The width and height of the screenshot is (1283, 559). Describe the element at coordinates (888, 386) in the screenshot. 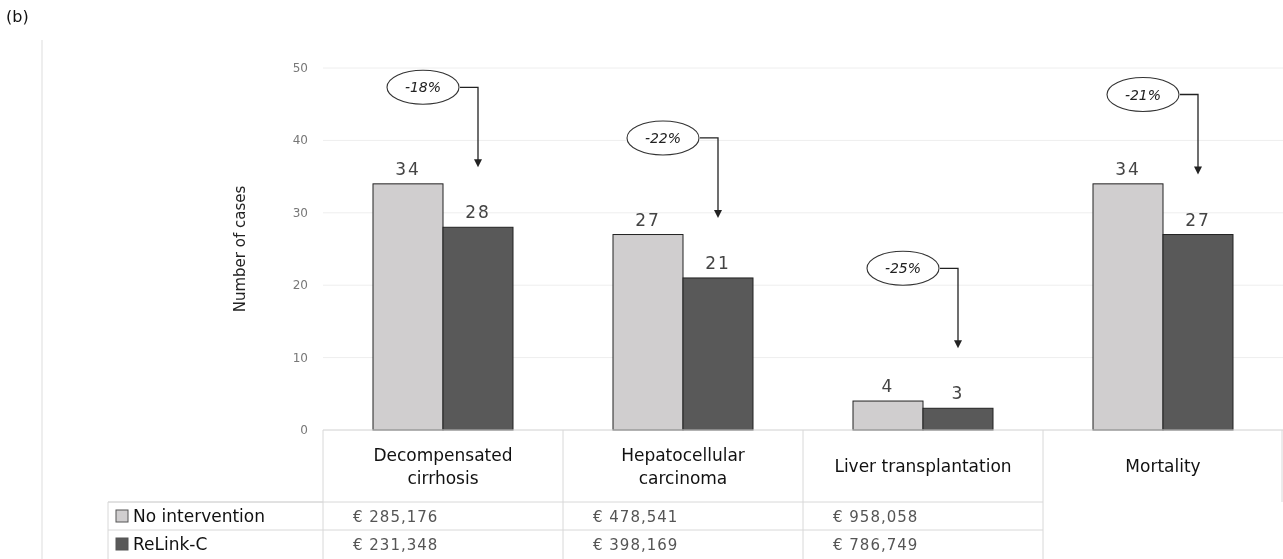

I see `data-label: 4` at that location.